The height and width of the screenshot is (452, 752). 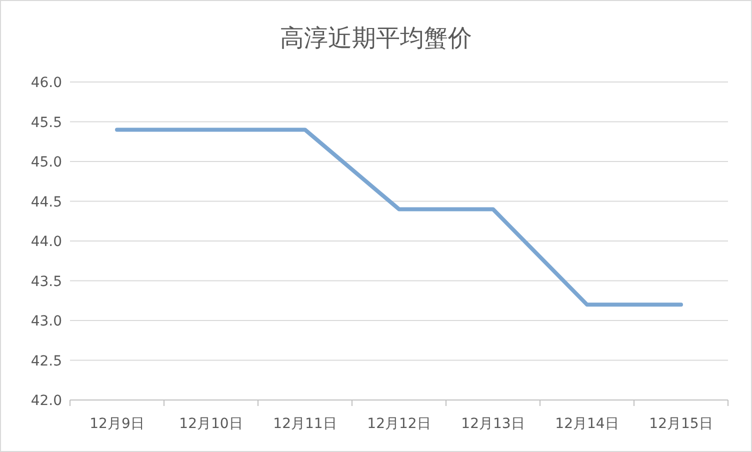 I want to click on x-tick-label: 12月9日, so click(x=117, y=424).